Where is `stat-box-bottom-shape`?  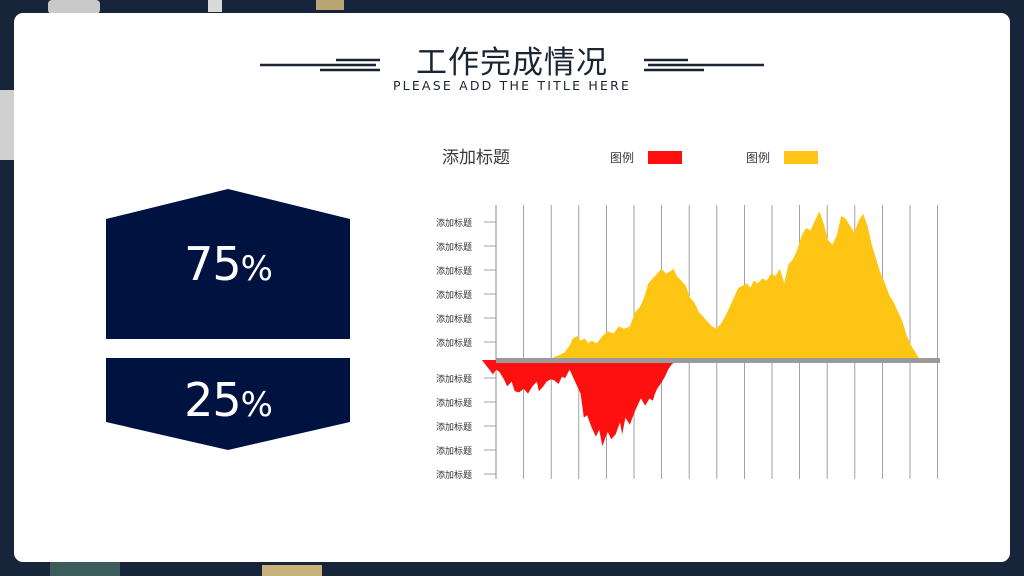 stat-box-bottom-shape is located at coordinates (228, 404).